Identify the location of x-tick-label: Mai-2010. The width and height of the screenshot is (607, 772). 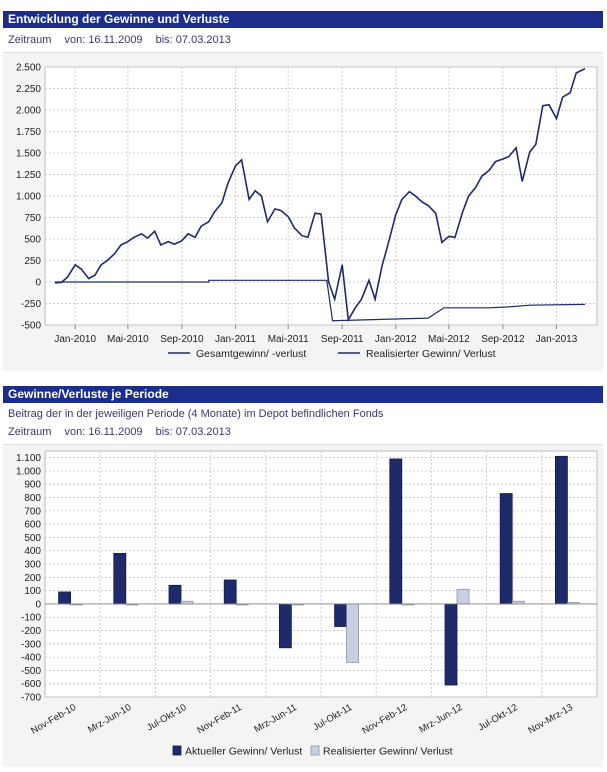
(128, 339).